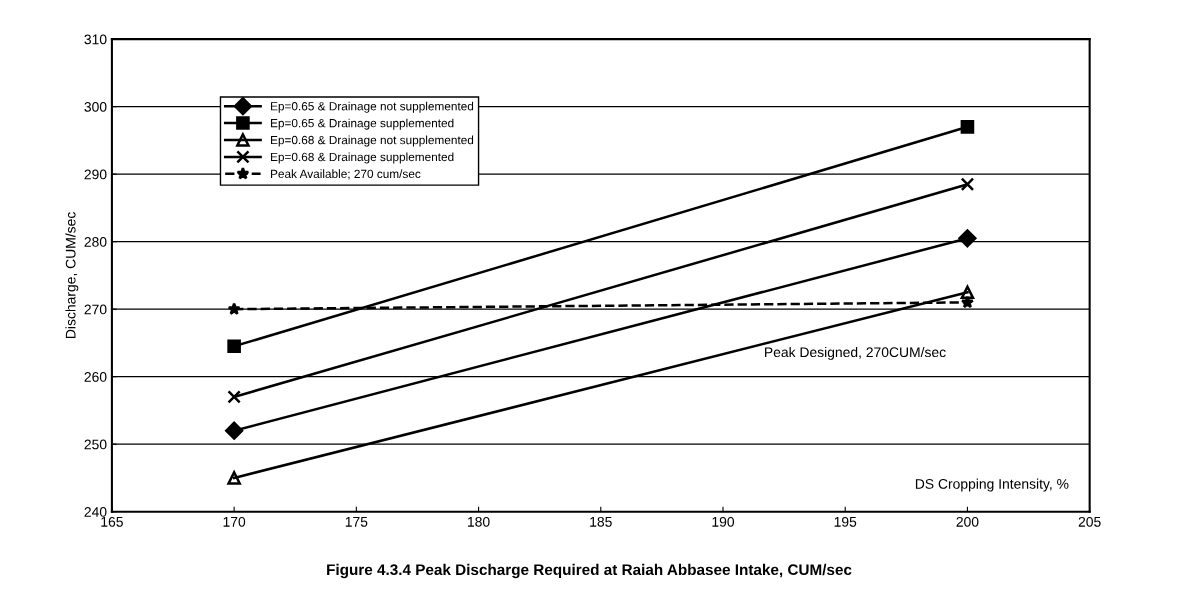  What do you see at coordinates (723, 521) in the screenshot?
I see `x-tick-label: 190` at bounding box center [723, 521].